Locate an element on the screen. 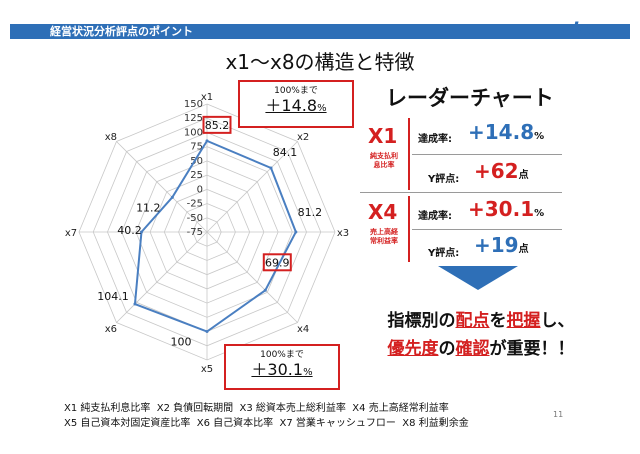 This screenshot has height=454, width=640. panel-x1-y-label: Y評点: is located at coordinates (444, 179).